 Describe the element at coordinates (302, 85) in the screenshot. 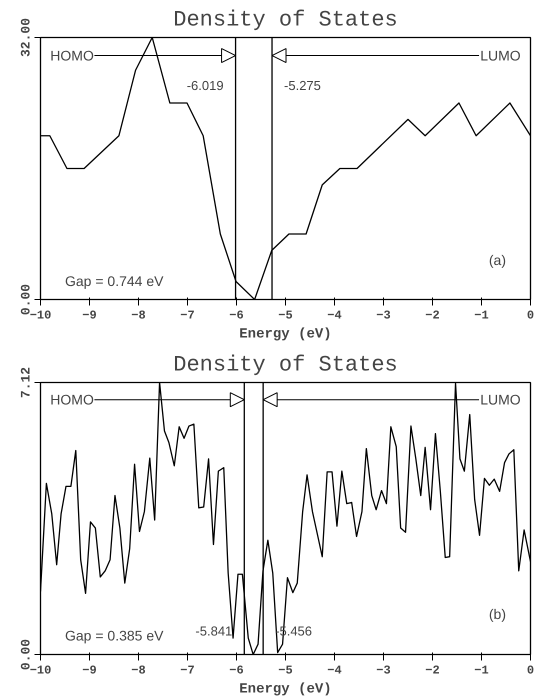

I see `ref-line-label: -5.275` at that location.